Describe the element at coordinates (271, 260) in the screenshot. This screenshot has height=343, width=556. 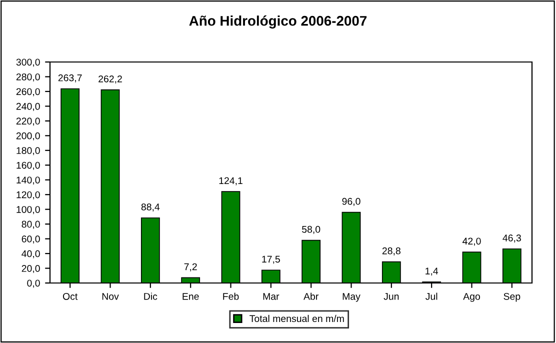
I see `data-label: 17,5` at that location.